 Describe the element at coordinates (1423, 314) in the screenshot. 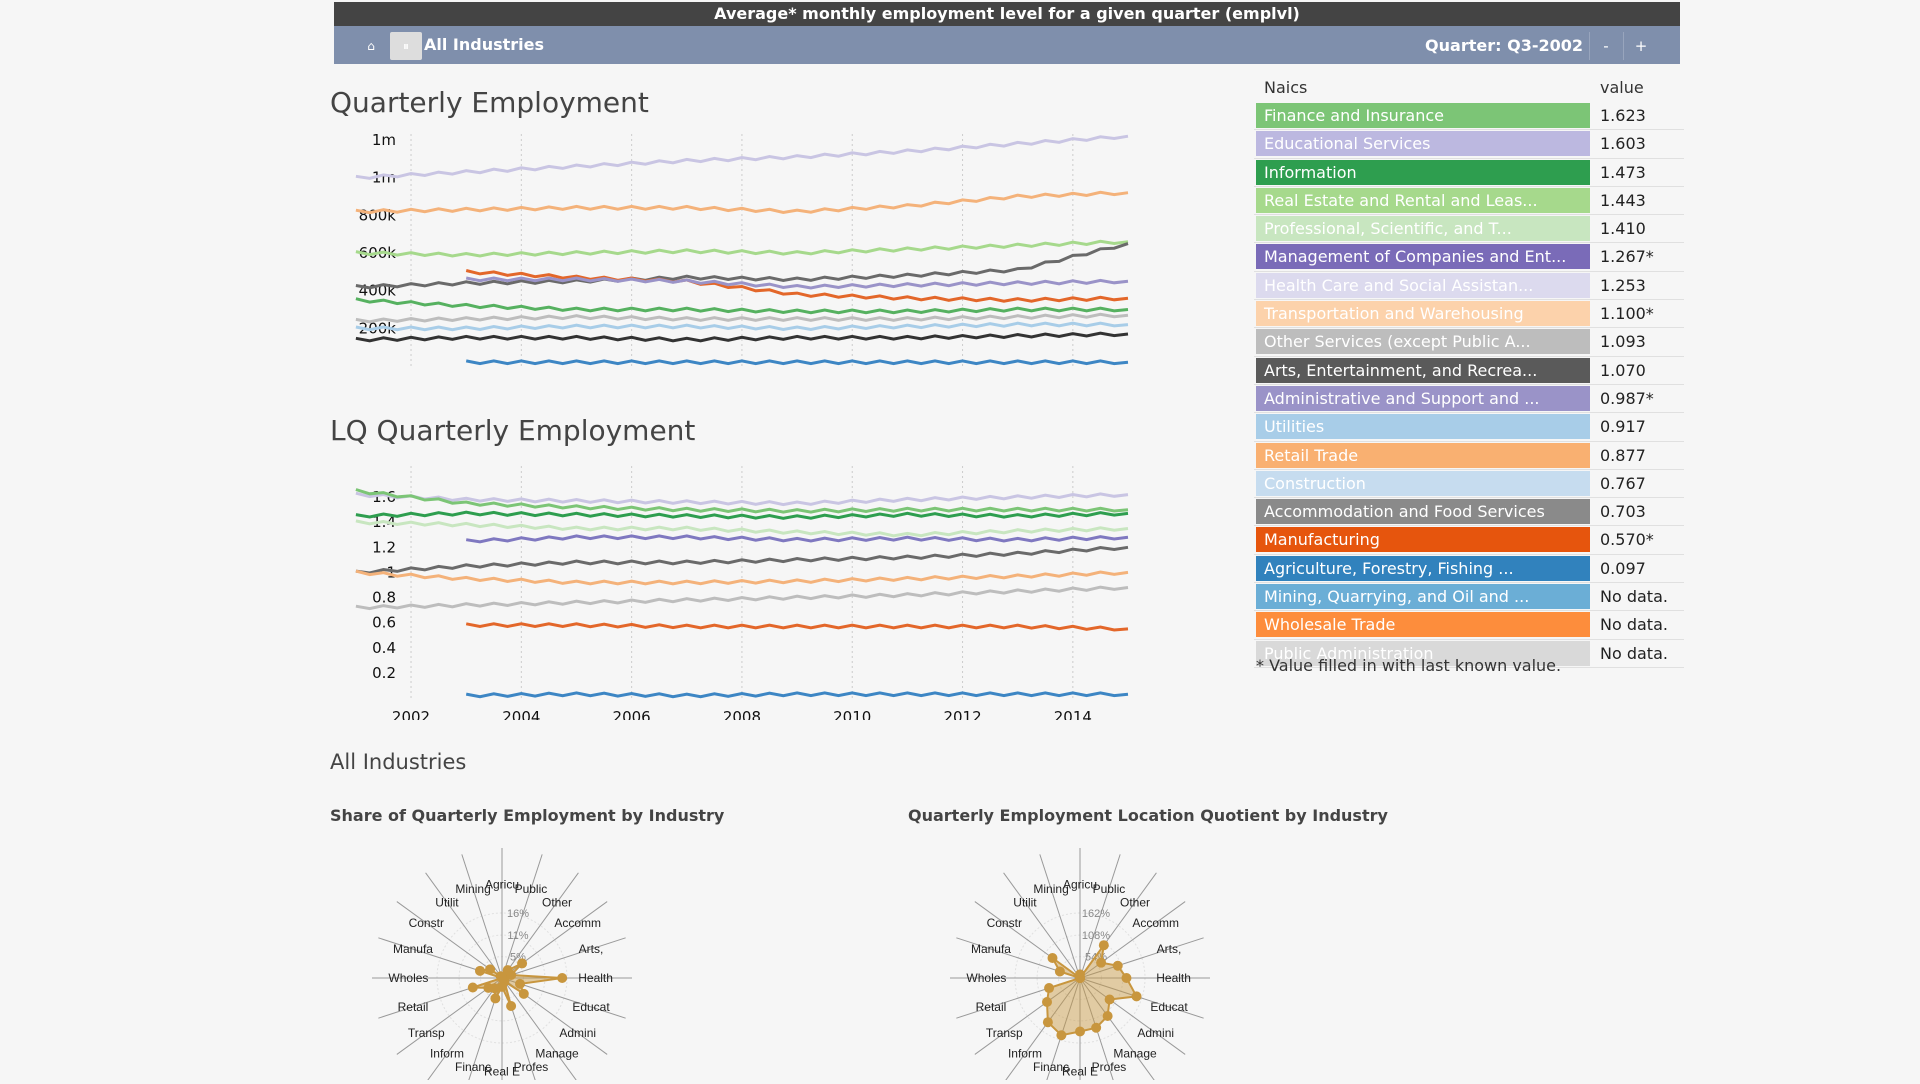

I see `industry-name: Transportation and Warehousing` at that location.